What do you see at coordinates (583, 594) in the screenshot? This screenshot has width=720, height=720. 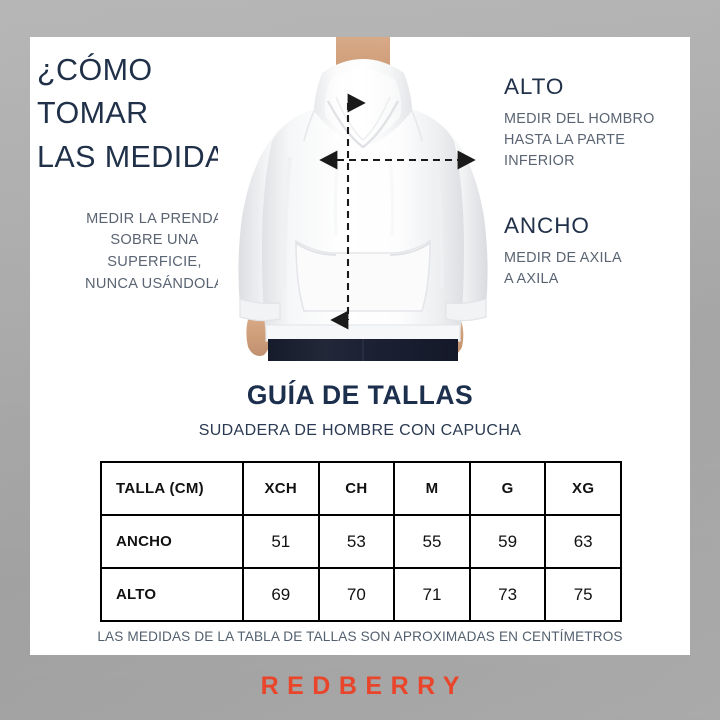 I see `alto-xg: 75` at bounding box center [583, 594].